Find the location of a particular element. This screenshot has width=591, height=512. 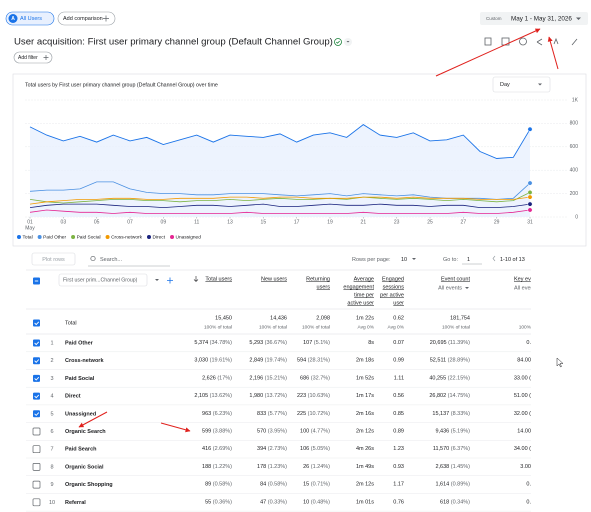

cell: 394 (2.73%) is located at coordinates (272, 450).